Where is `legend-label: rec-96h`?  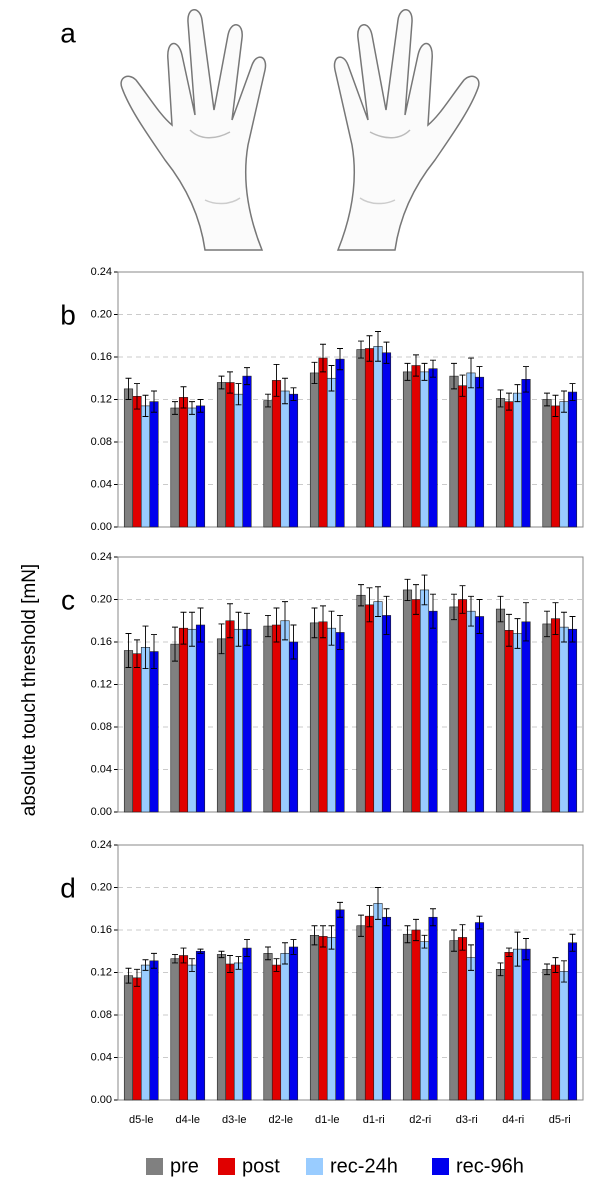
legend-label: rec-96h is located at coordinates (490, 1166).